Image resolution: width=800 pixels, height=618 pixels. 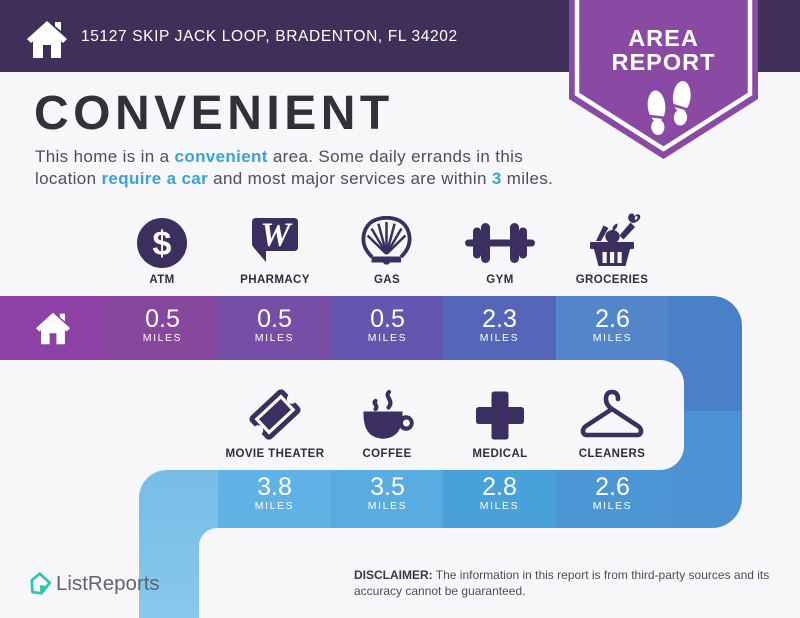 What do you see at coordinates (663, 38) in the screenshot?
I see `svg-text: AREA` at bounding box center [663, 38].